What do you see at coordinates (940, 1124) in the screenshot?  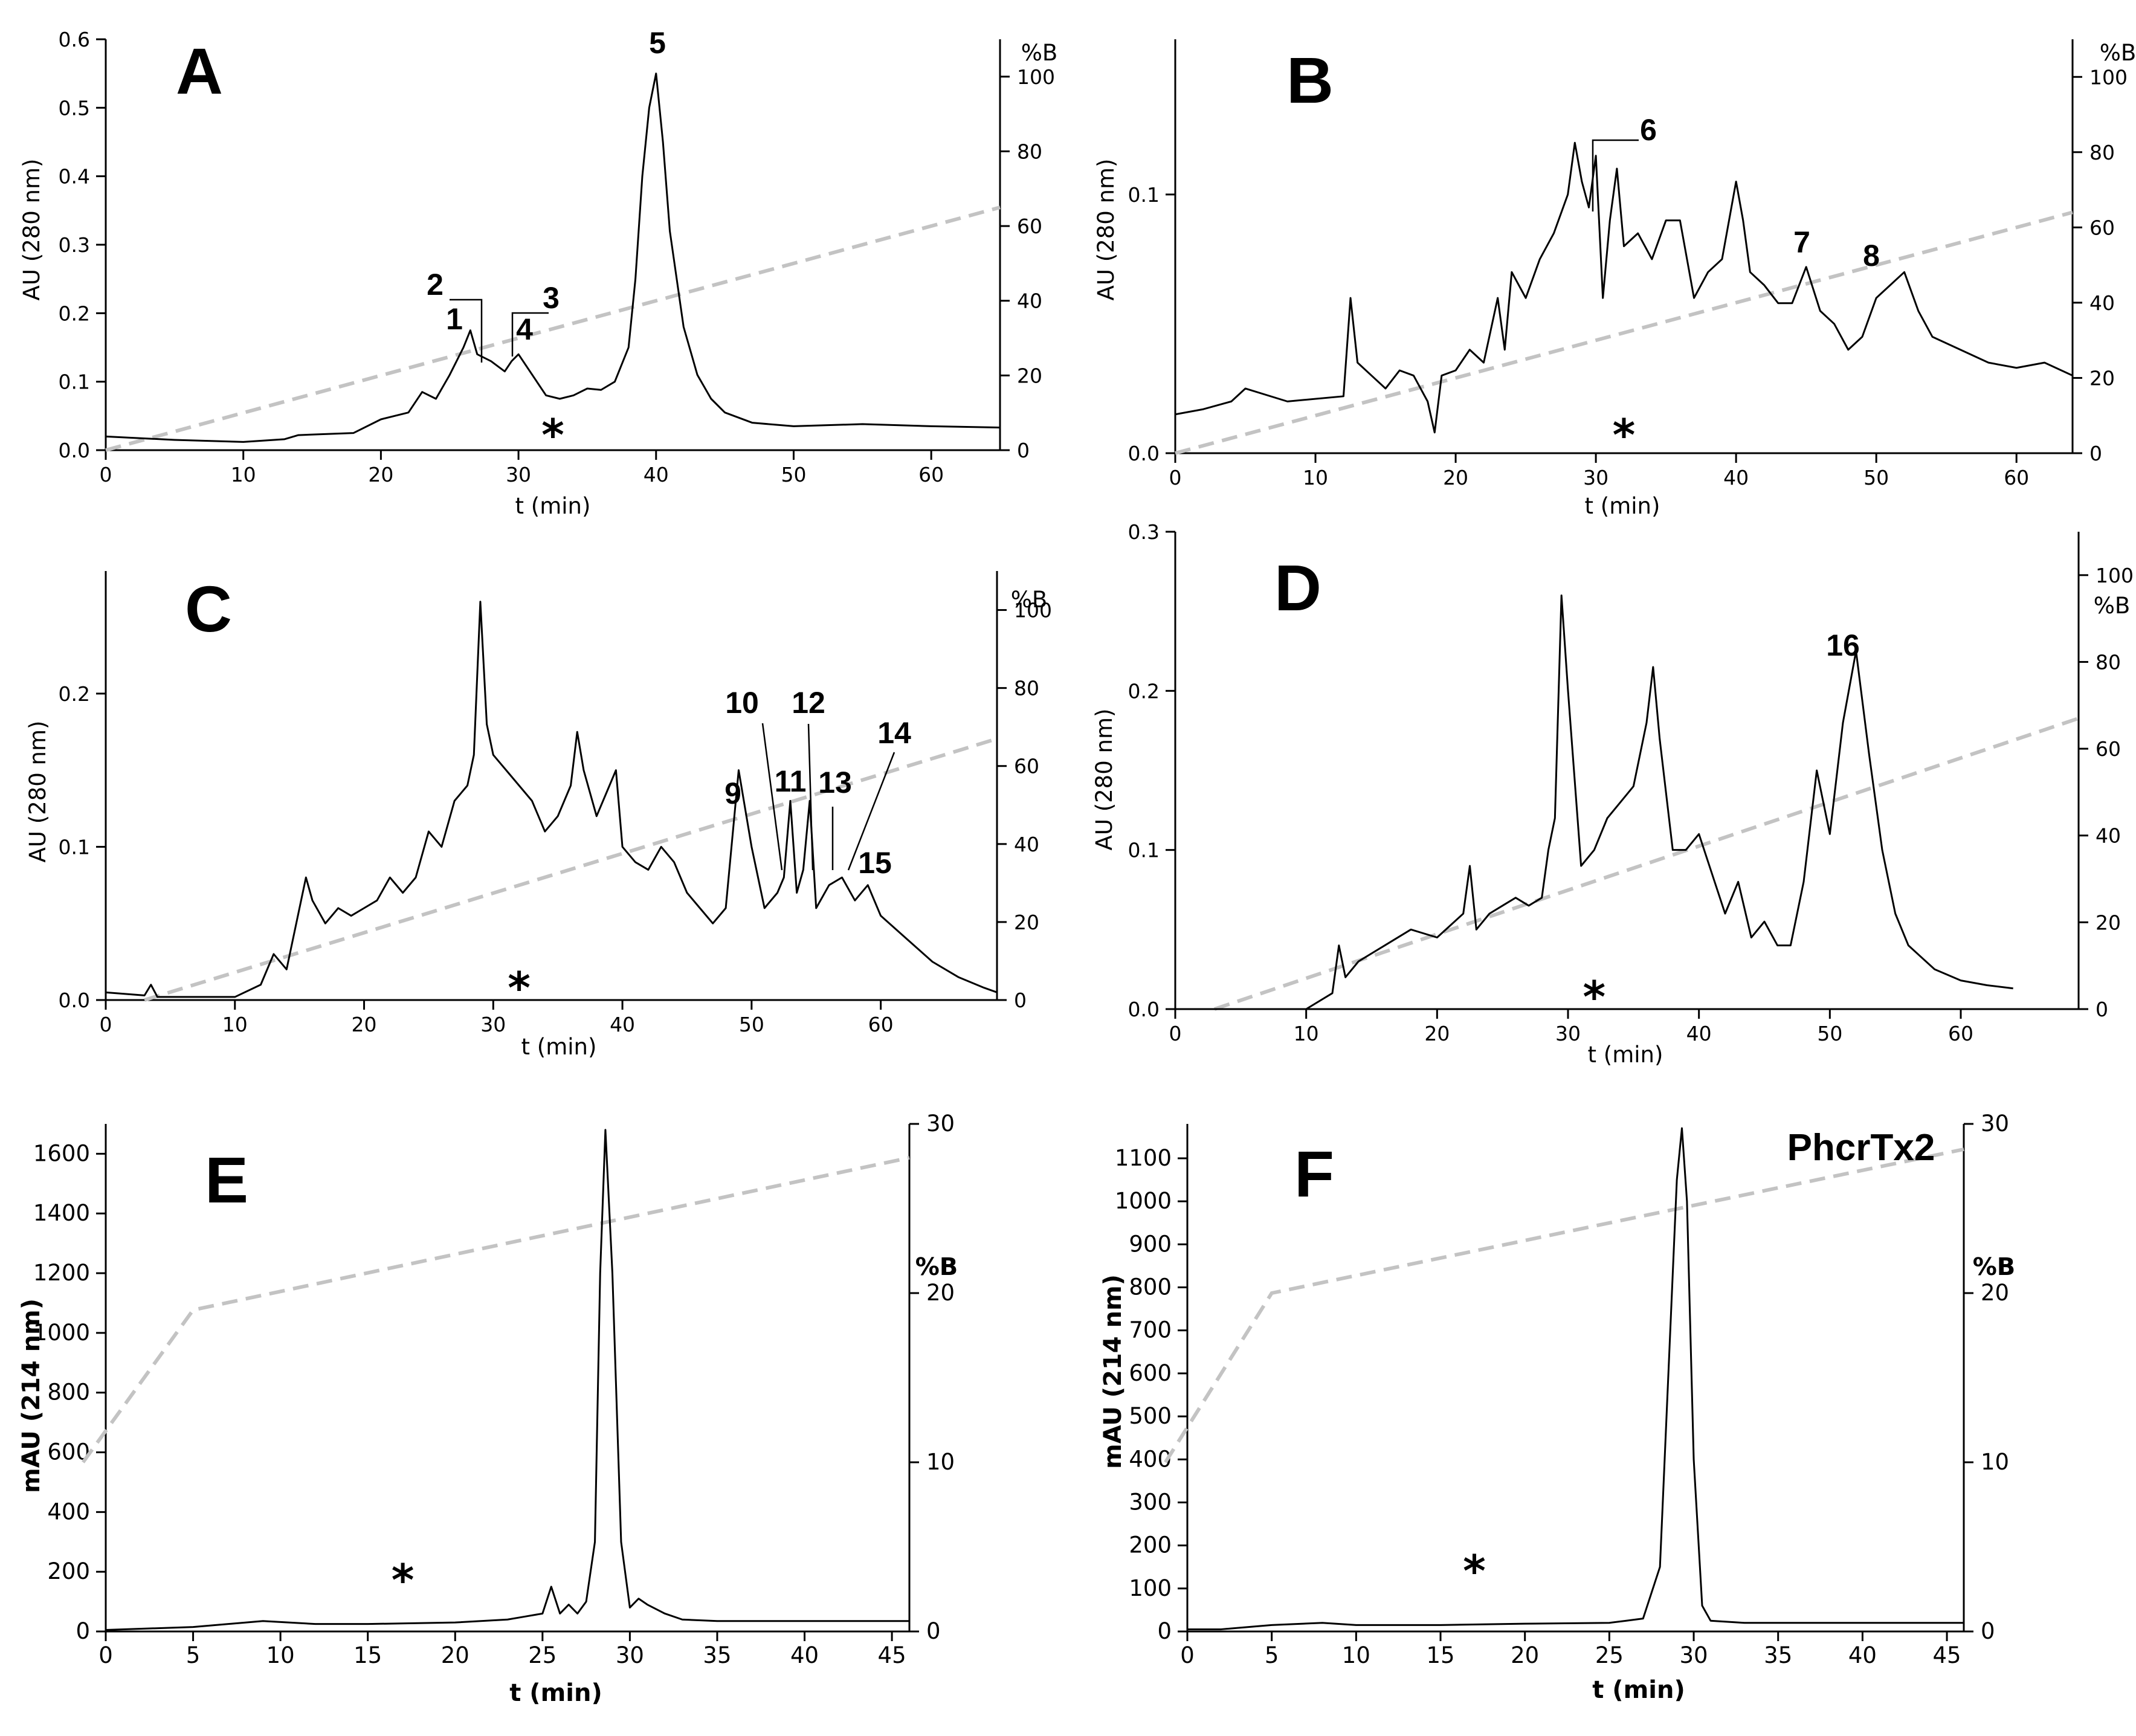 I see `y2-tick-label: 30` at bounding box center [940, 1124].